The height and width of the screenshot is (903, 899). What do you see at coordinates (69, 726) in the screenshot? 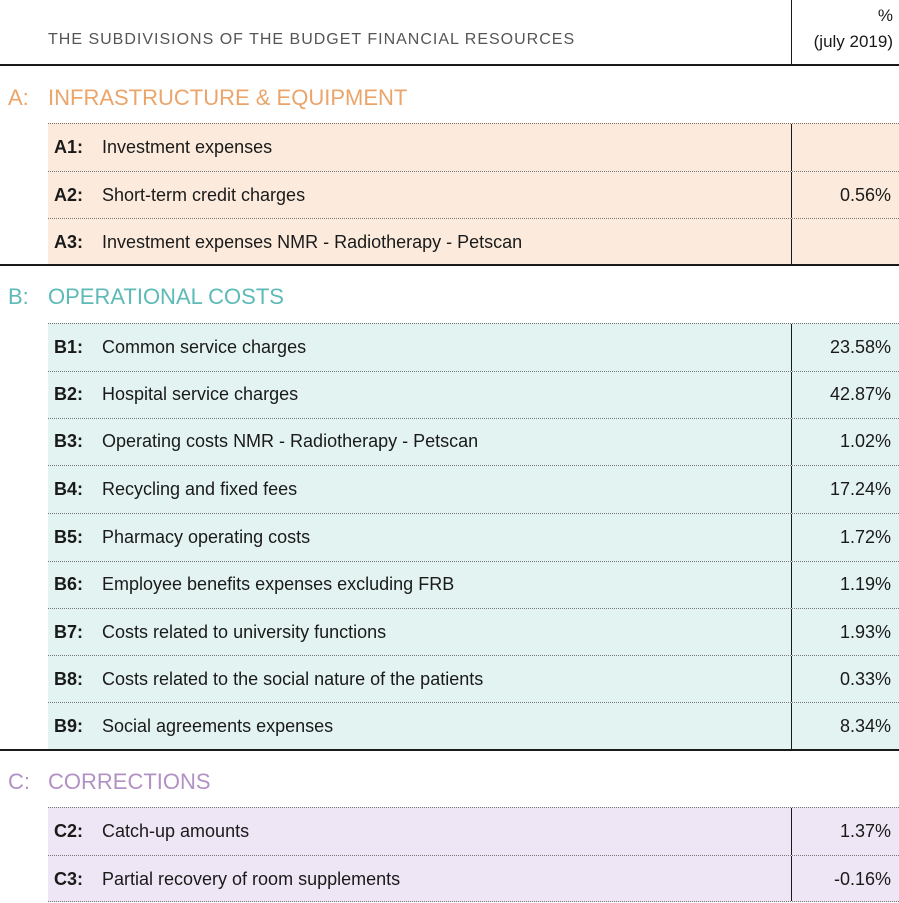
I see `row-code: B9:` at bounding box center [69, 726].